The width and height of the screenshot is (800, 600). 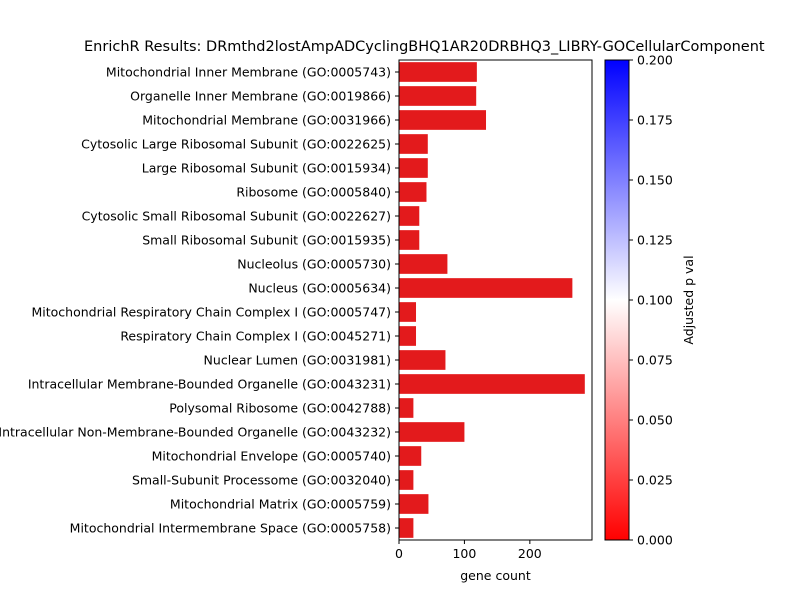 What do you see at coordinates (261, 480) in the screenshot?
I see `y-tick-label: Small-Subunit Processome (GO:0032040)` at bounding box center [261, 480].